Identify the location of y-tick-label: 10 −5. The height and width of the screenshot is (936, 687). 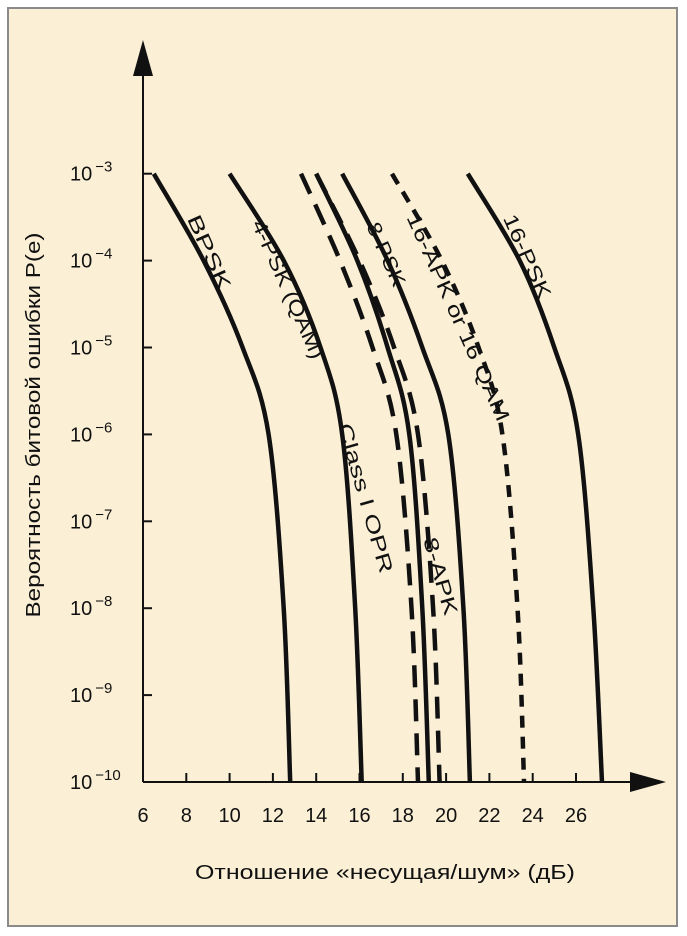
(91, 346).